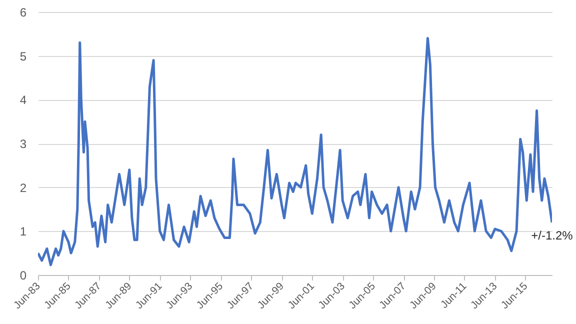 Image resolution: width=576 pixels, height=324 pixels. Describe the element at coordinates (23, 275) in the screenshot. I see `y-tick-label: 0` at that location.